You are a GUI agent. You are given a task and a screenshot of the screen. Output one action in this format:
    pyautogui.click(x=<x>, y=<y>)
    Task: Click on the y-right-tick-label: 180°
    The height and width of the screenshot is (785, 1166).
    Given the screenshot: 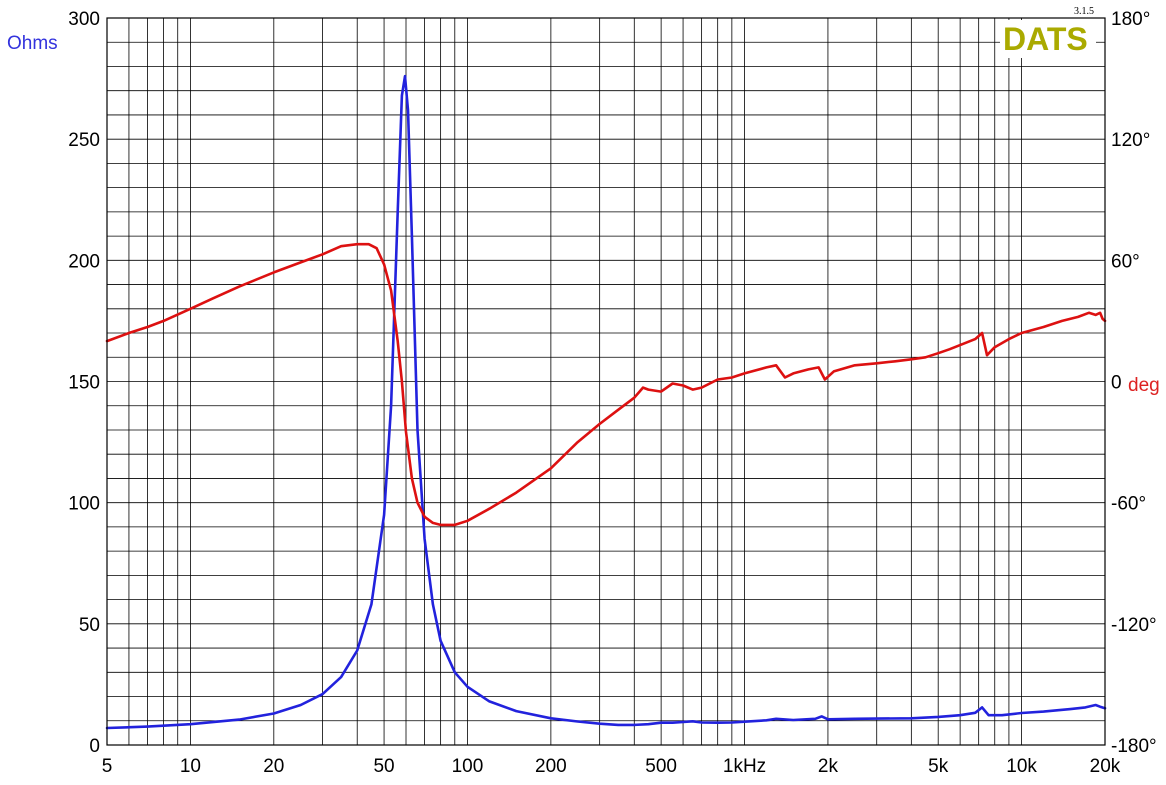 What is the action you would take?
    pyautogui.click(x=1130, y=19)
    